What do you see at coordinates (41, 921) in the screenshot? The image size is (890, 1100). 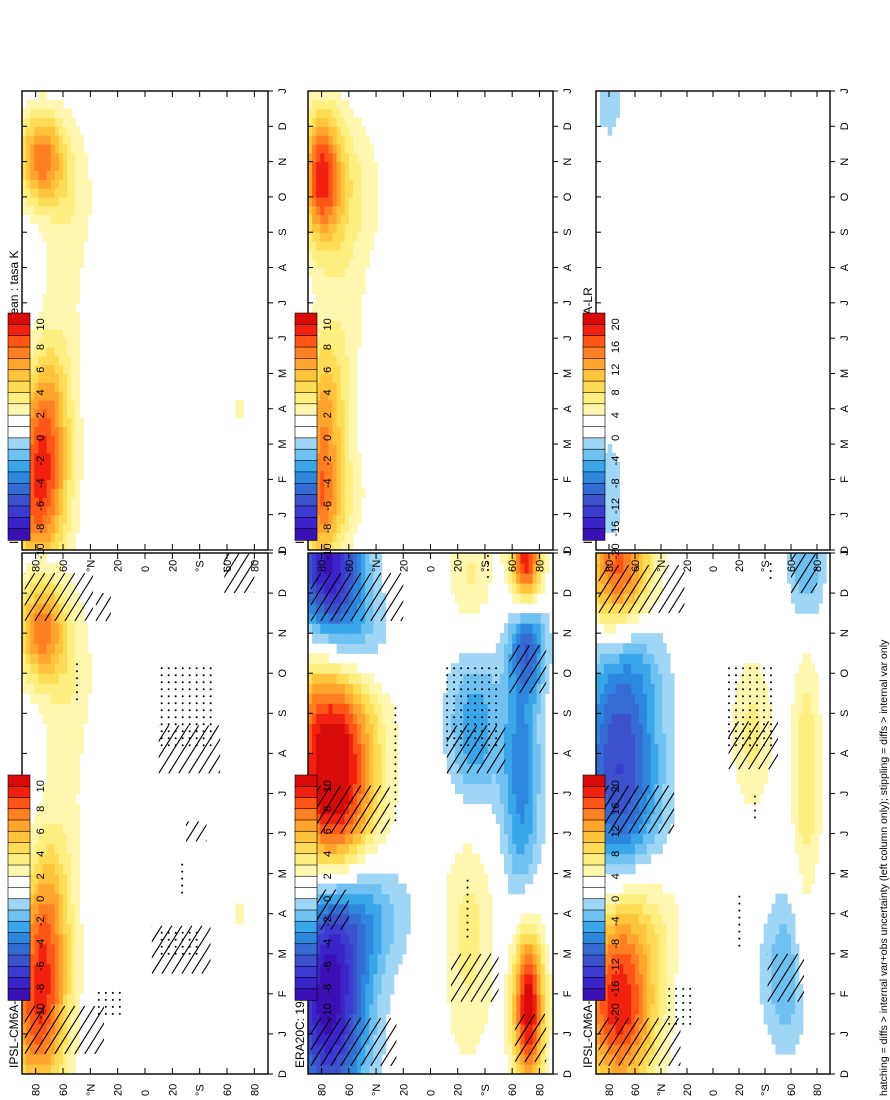 I see `colorbar-label: -2` at bounding box center [41, 921].